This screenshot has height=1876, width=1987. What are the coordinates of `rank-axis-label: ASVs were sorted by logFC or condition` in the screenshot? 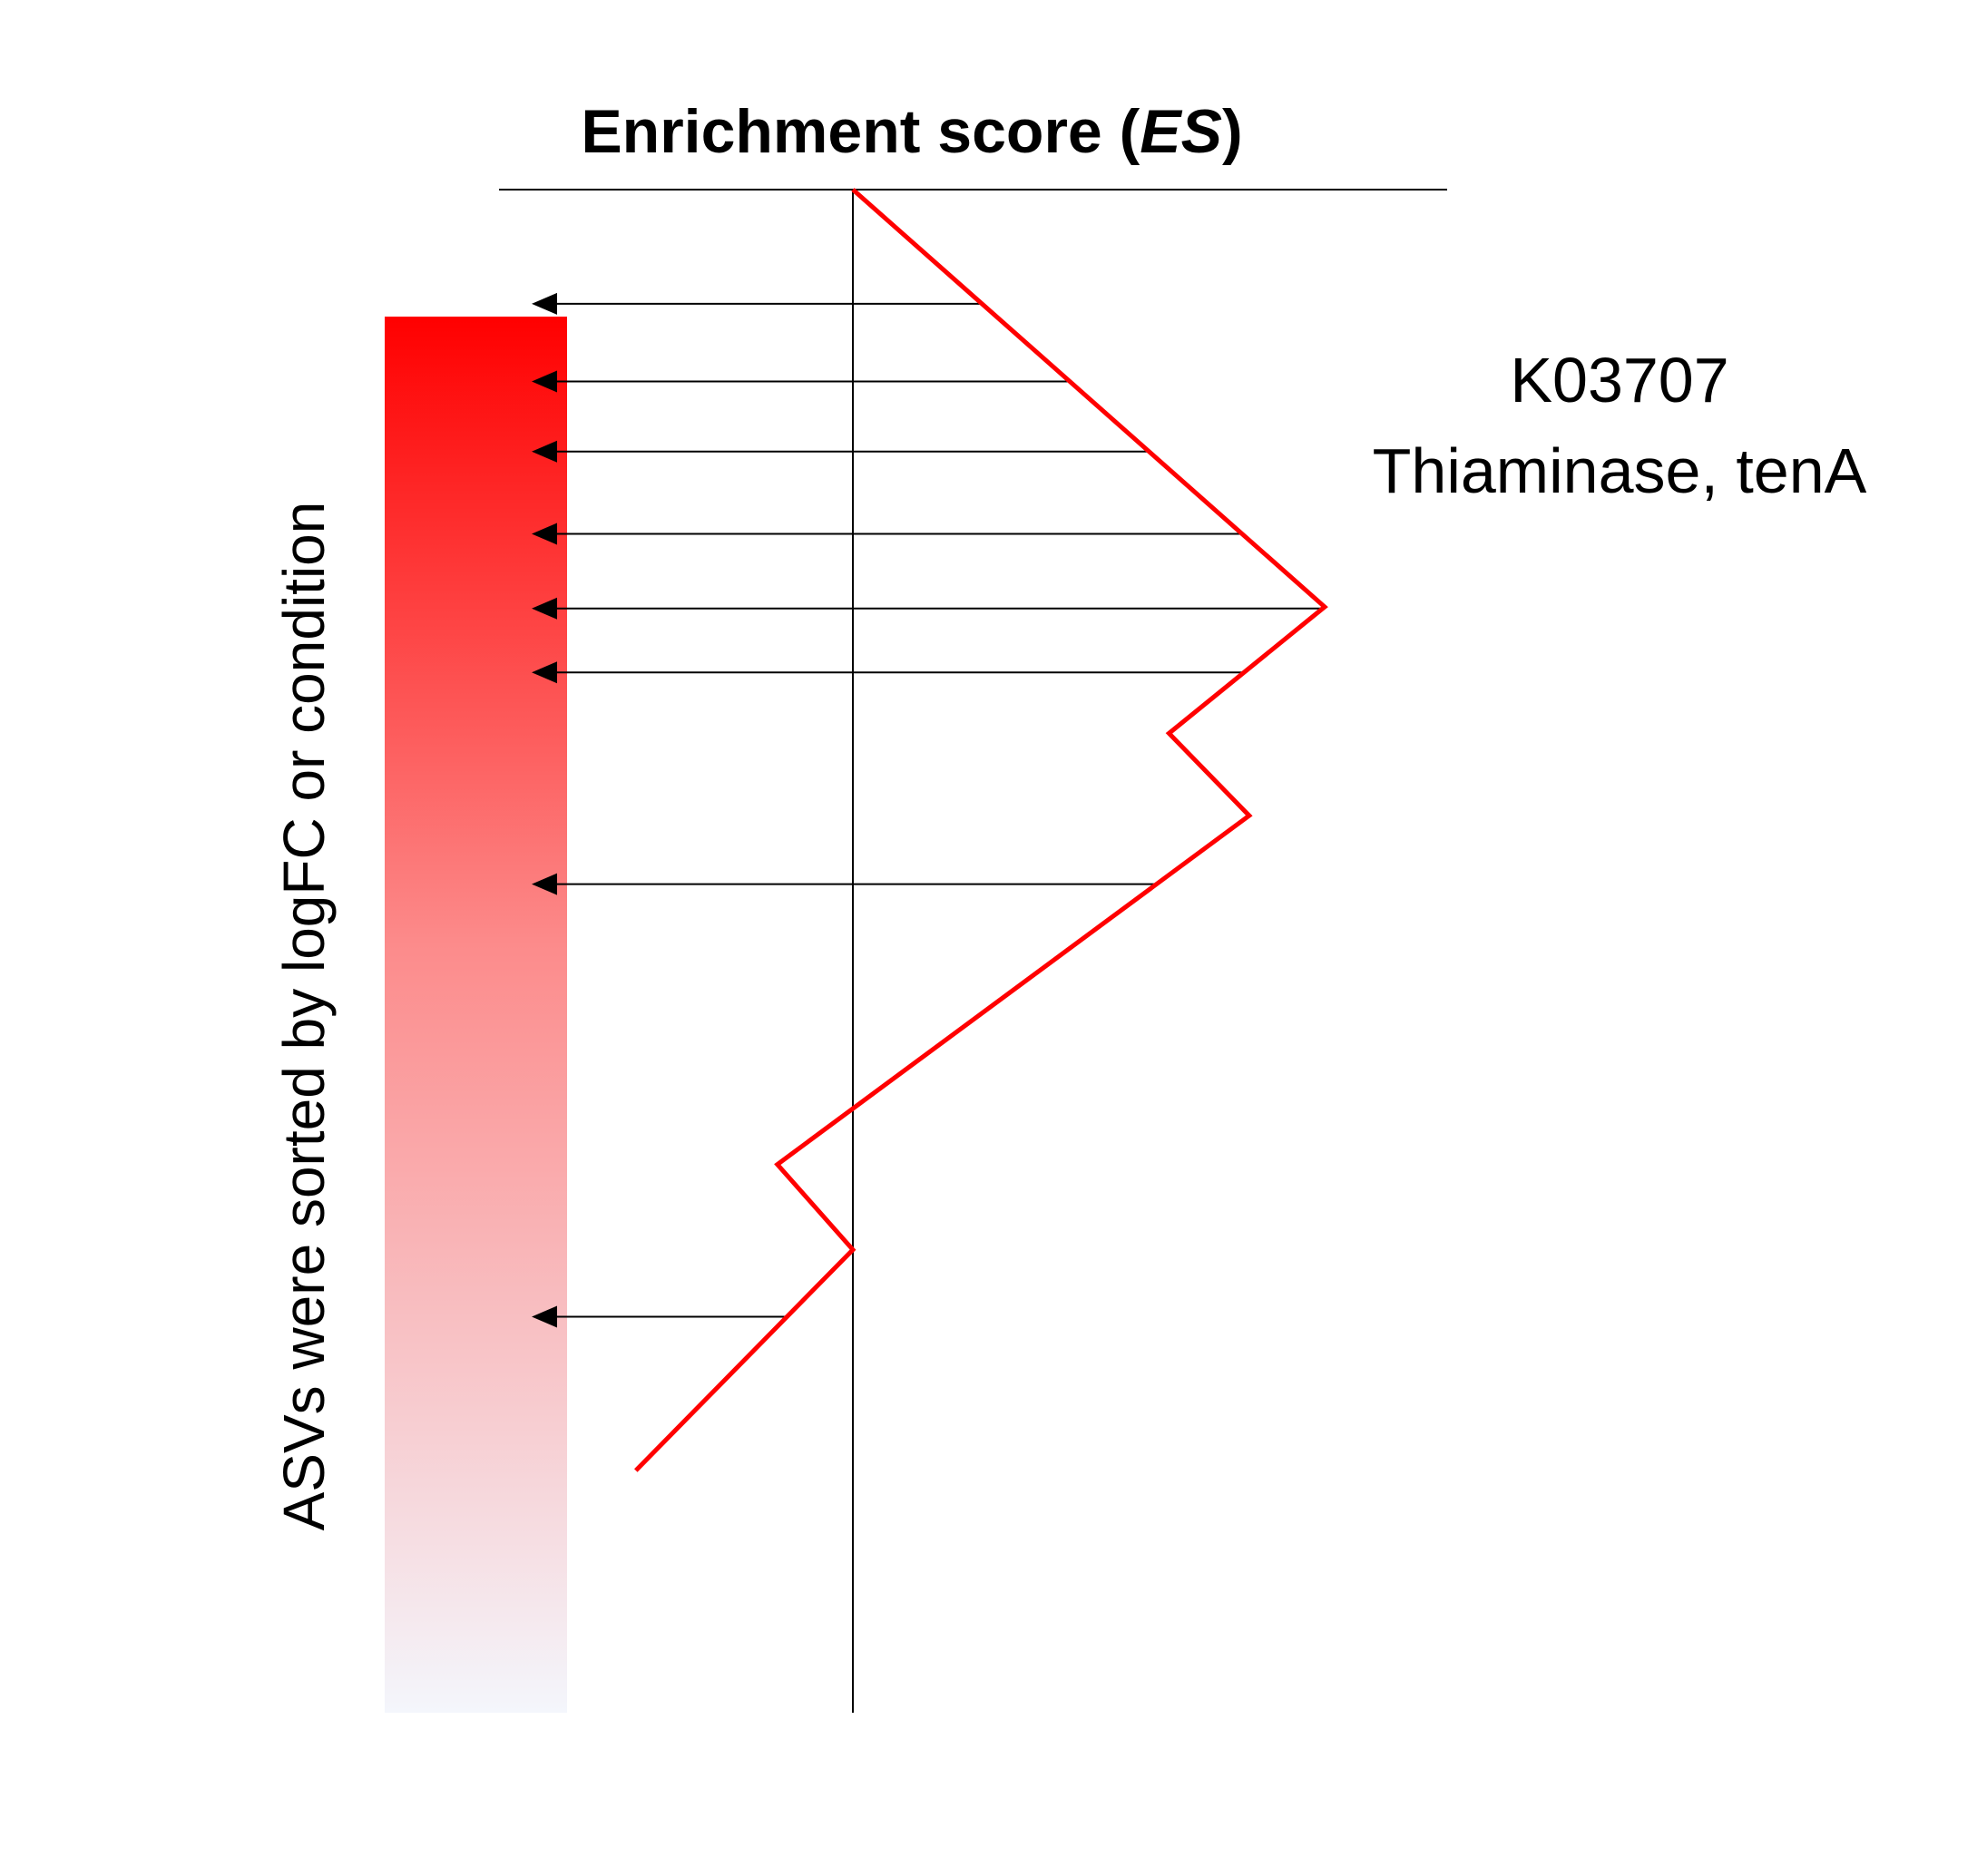 It's located at (304, 1016).